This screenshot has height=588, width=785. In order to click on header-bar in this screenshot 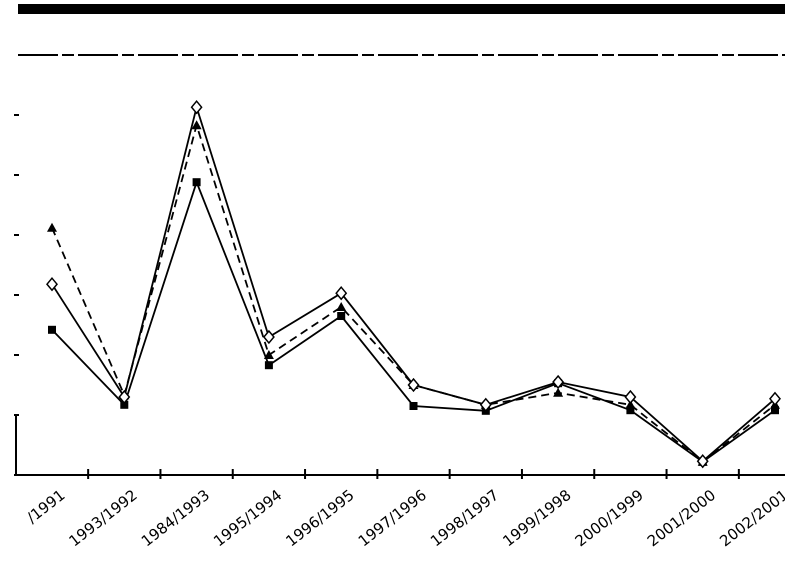, I will do `click(401, 9)`.